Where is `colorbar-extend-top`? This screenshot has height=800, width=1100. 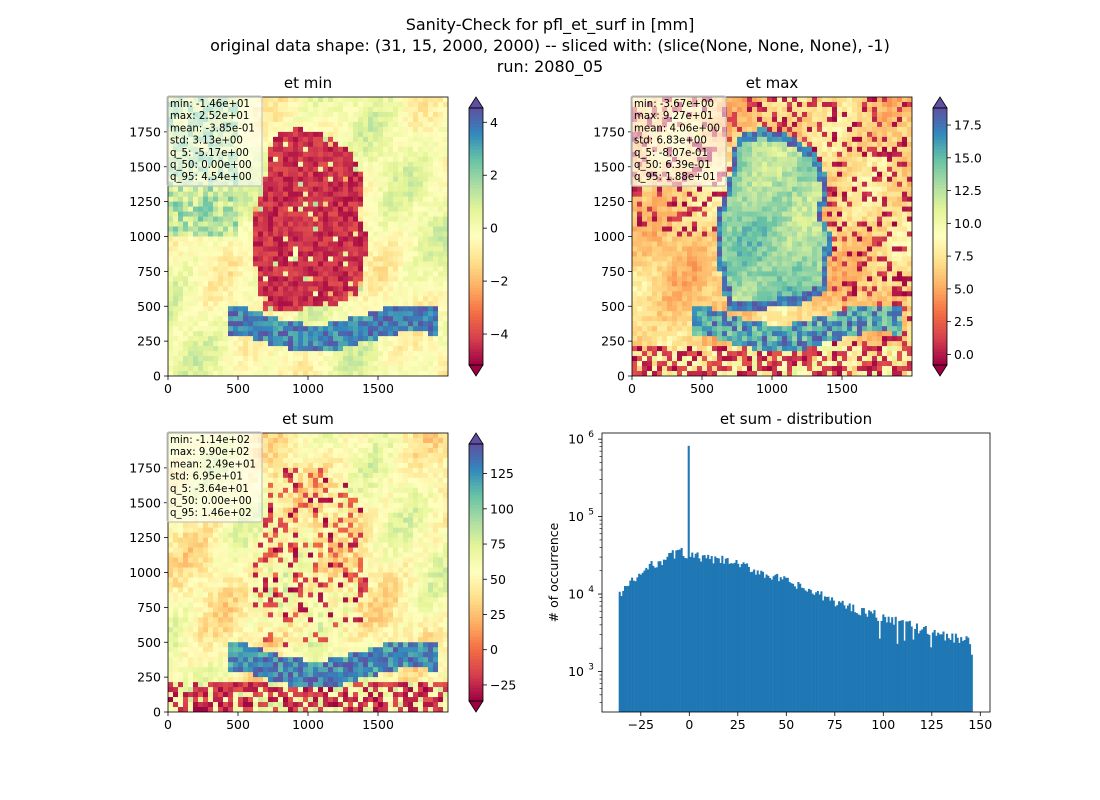
colorbar-extend-top is located at coordinates (476, 102).